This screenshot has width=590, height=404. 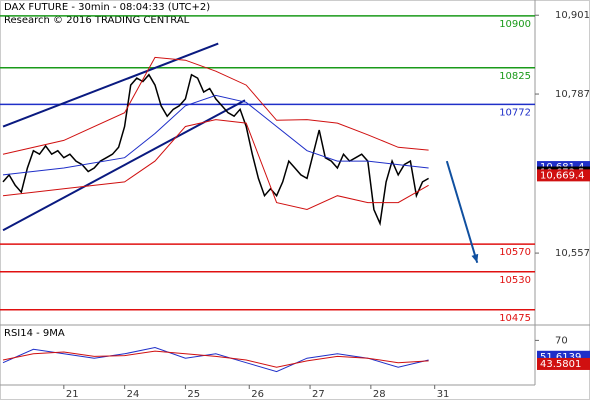 I want to click on chart-subtitle: Research © 2016 TRADING CENTRAL, so click(x=97, y=20).